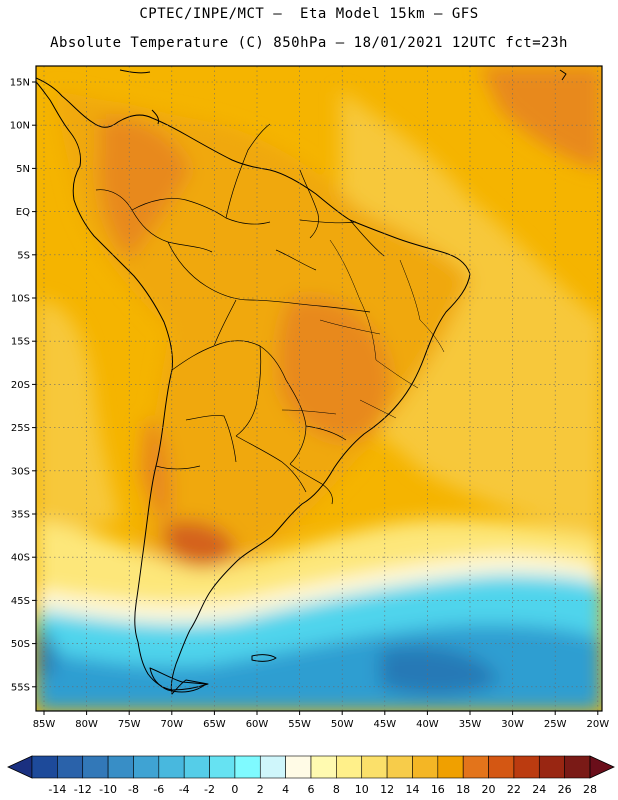 Image resolution: width=618 pixels, height=800 pixels. Describe the element at coordinates (20, 471) in the screenshot. I see `lat-label: 30S` at that location.